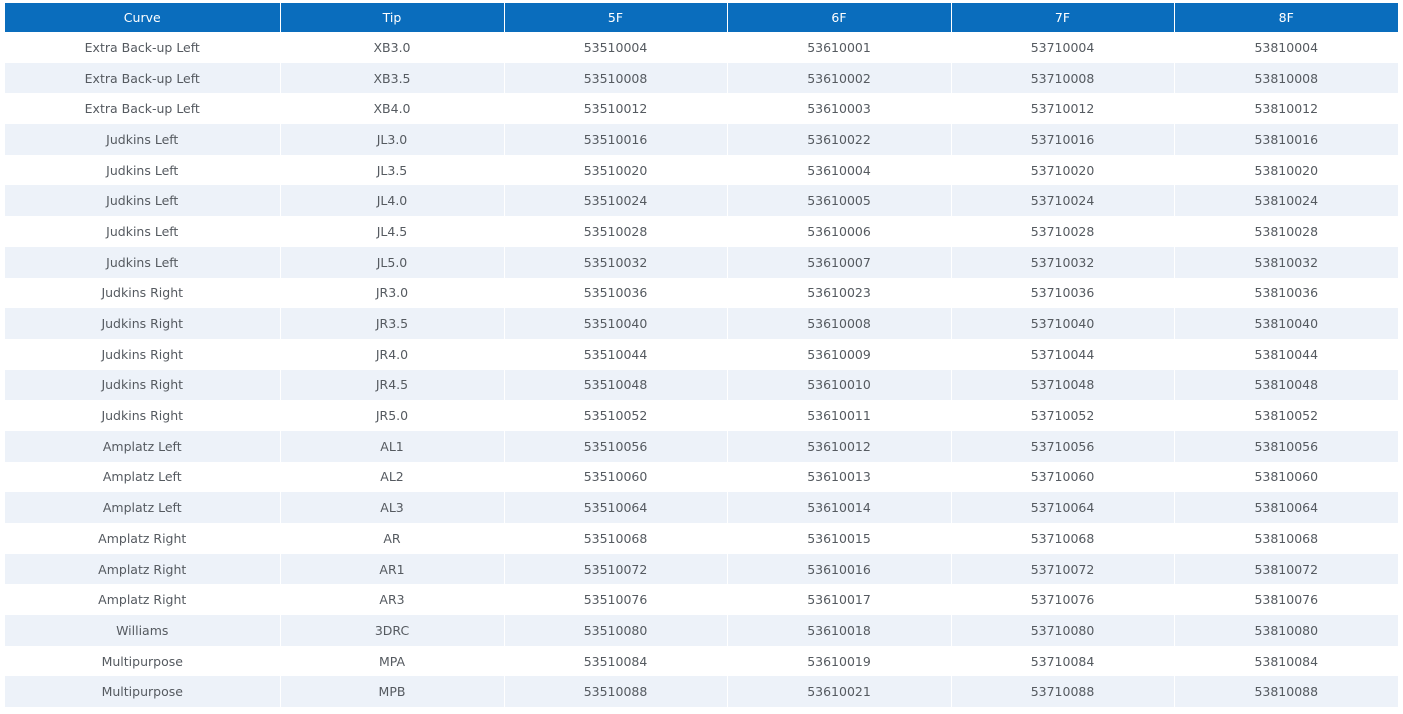  I want to click on cell-8f: 53810044, so click(1285, 354).